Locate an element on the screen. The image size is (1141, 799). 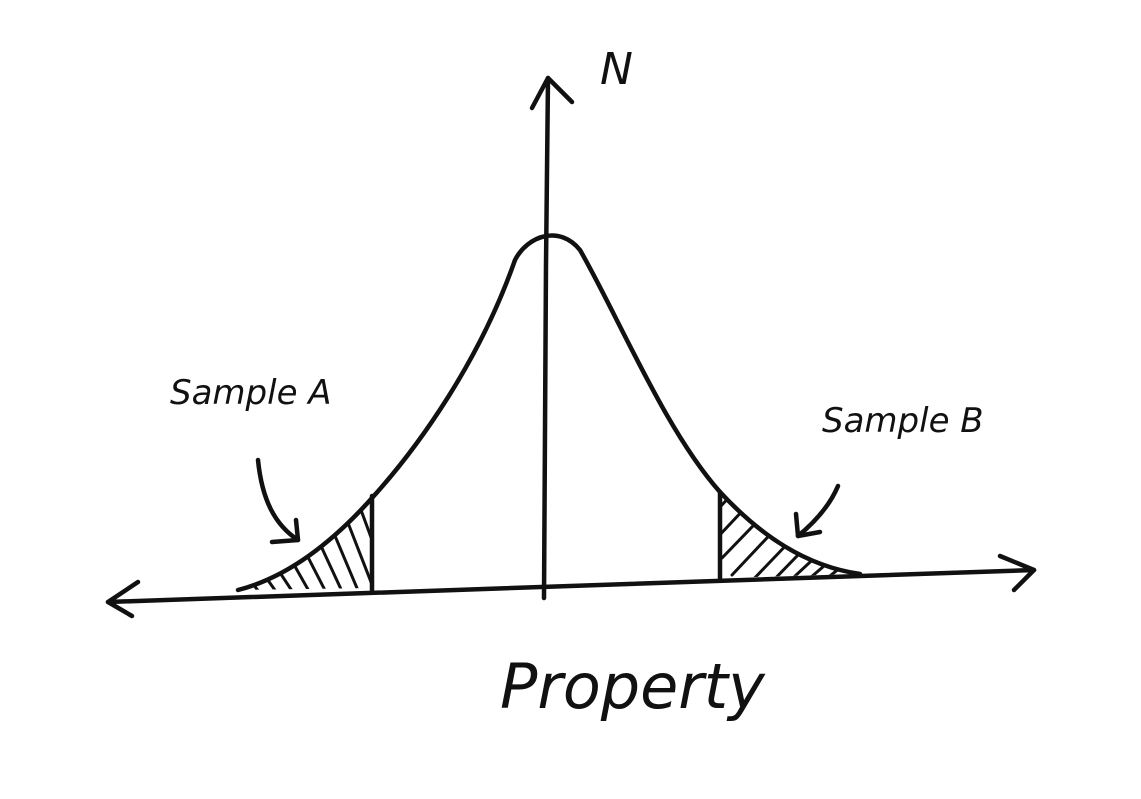
x-axis-right-arrowhead is located at coordinates (1017, 573).